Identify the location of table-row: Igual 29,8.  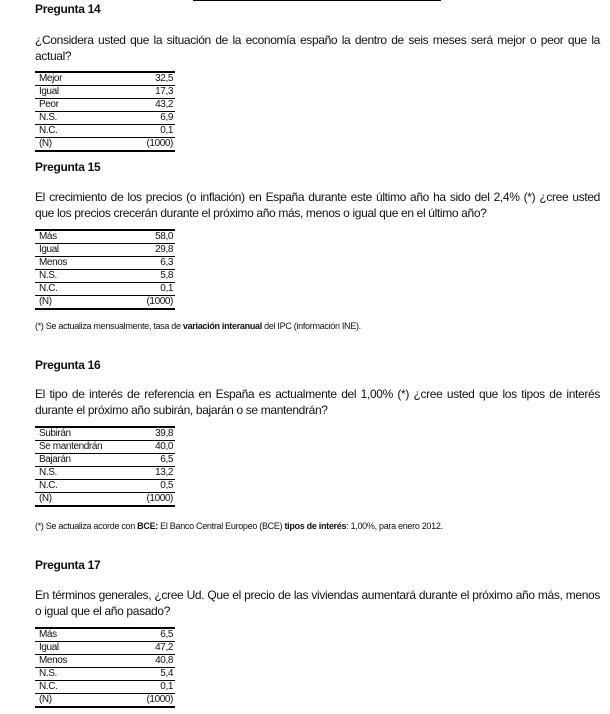
(105, 250).